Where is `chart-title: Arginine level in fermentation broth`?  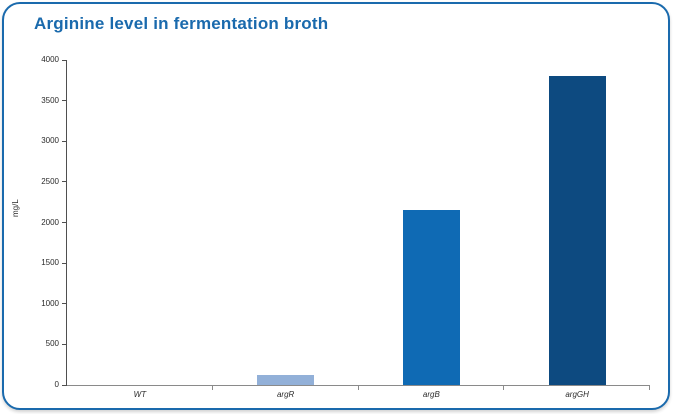
chart-title: Arginine level in fermentation broth is located at coordinates (181, 23).